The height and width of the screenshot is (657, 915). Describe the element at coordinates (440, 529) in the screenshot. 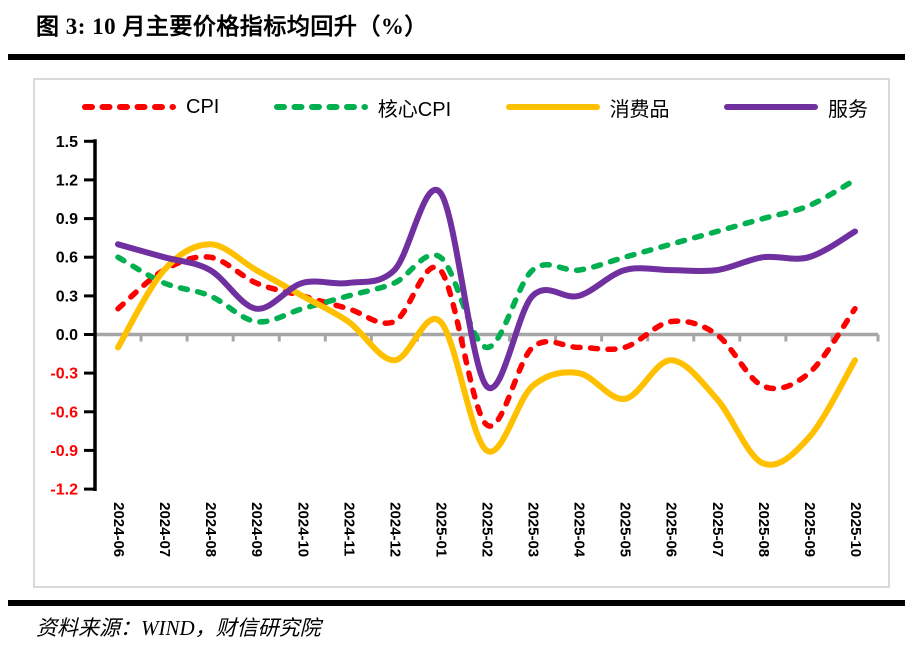

I see `x-tick-label: 2025-01` at that location.